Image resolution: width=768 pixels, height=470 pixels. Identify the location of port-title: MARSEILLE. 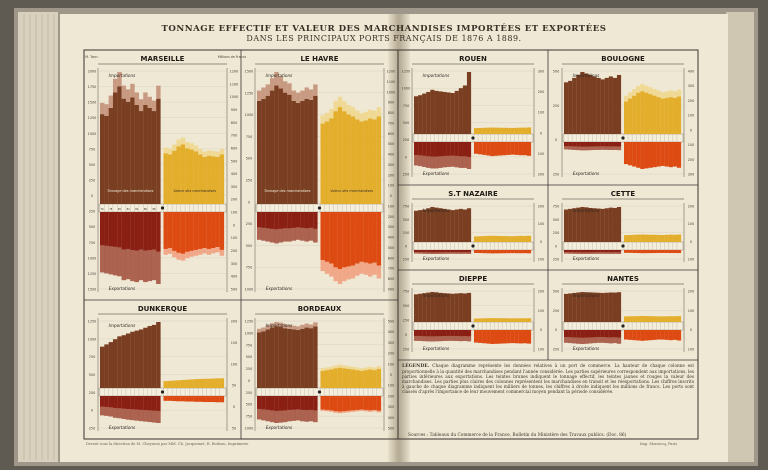
(163, 59).